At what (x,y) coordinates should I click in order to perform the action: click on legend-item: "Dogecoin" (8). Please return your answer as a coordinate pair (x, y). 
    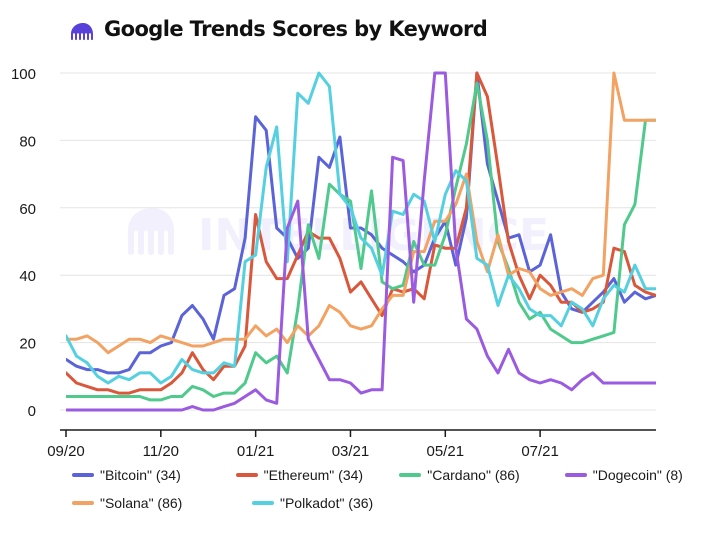
    Looking at the image, I should click on (628, 475).